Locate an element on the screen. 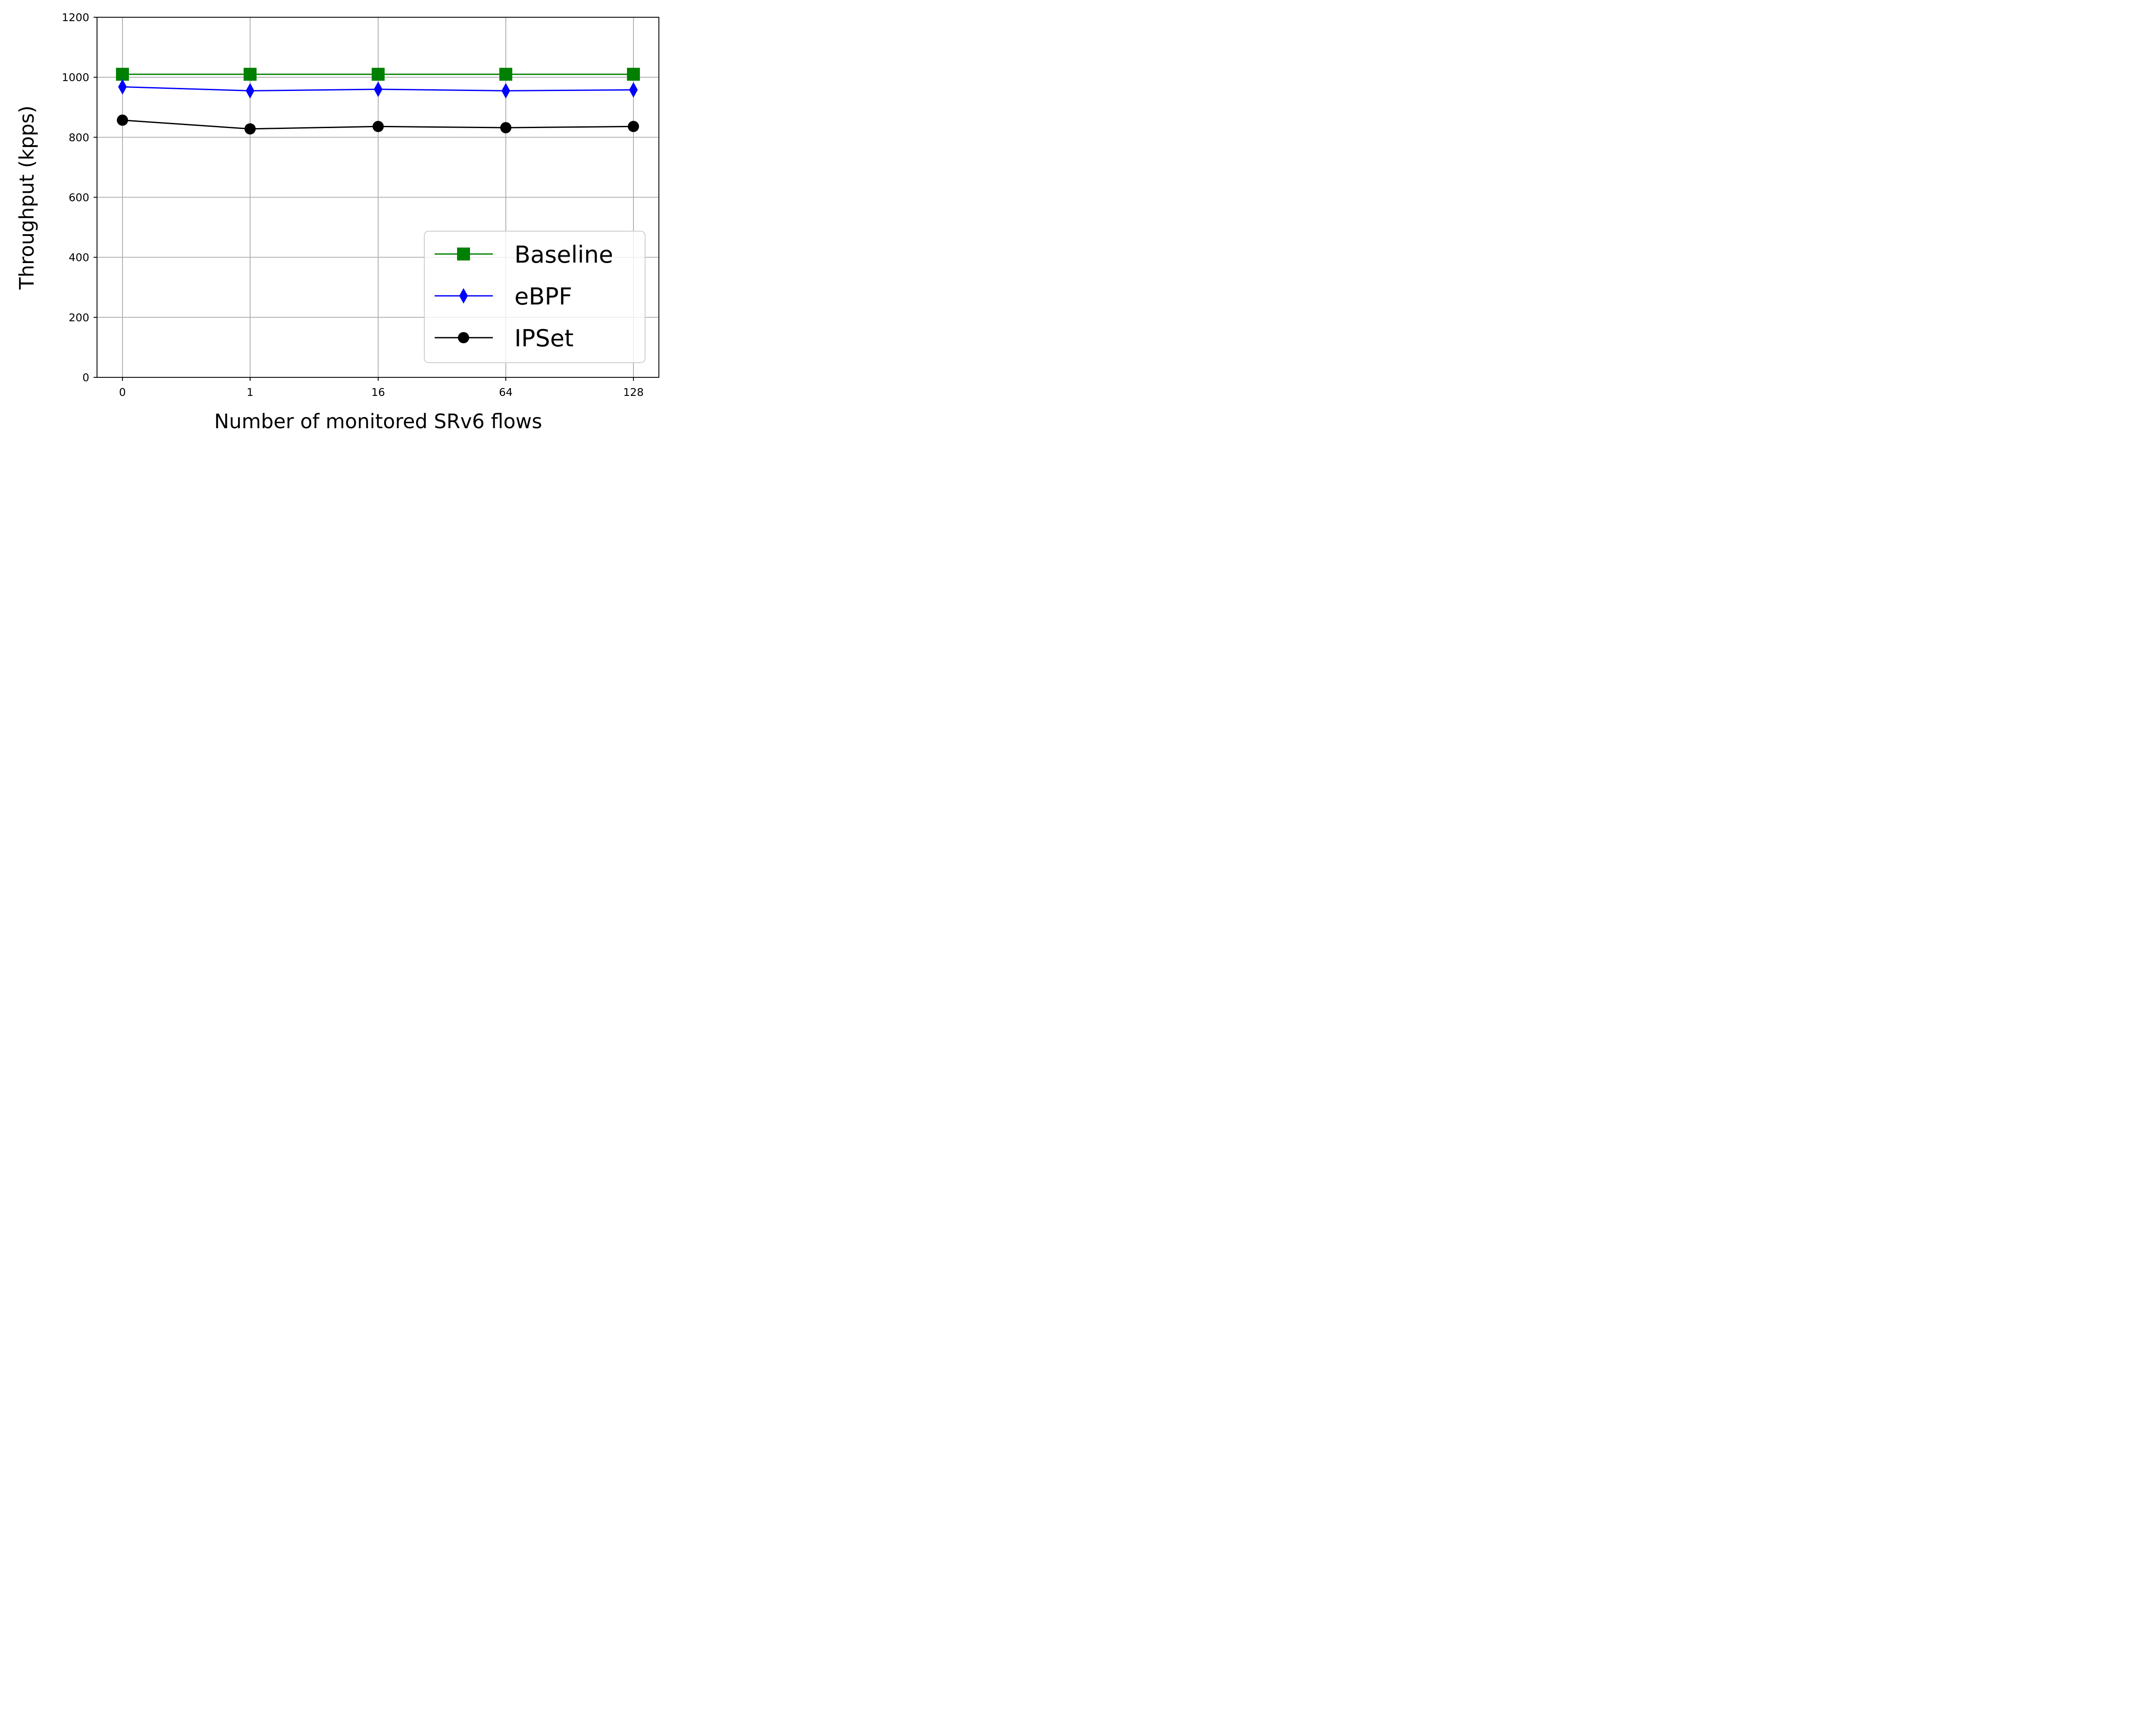 The width and height of the screenshot is (2156, 1725). x-tick-label: 128 is located at coordinates (633, 392).